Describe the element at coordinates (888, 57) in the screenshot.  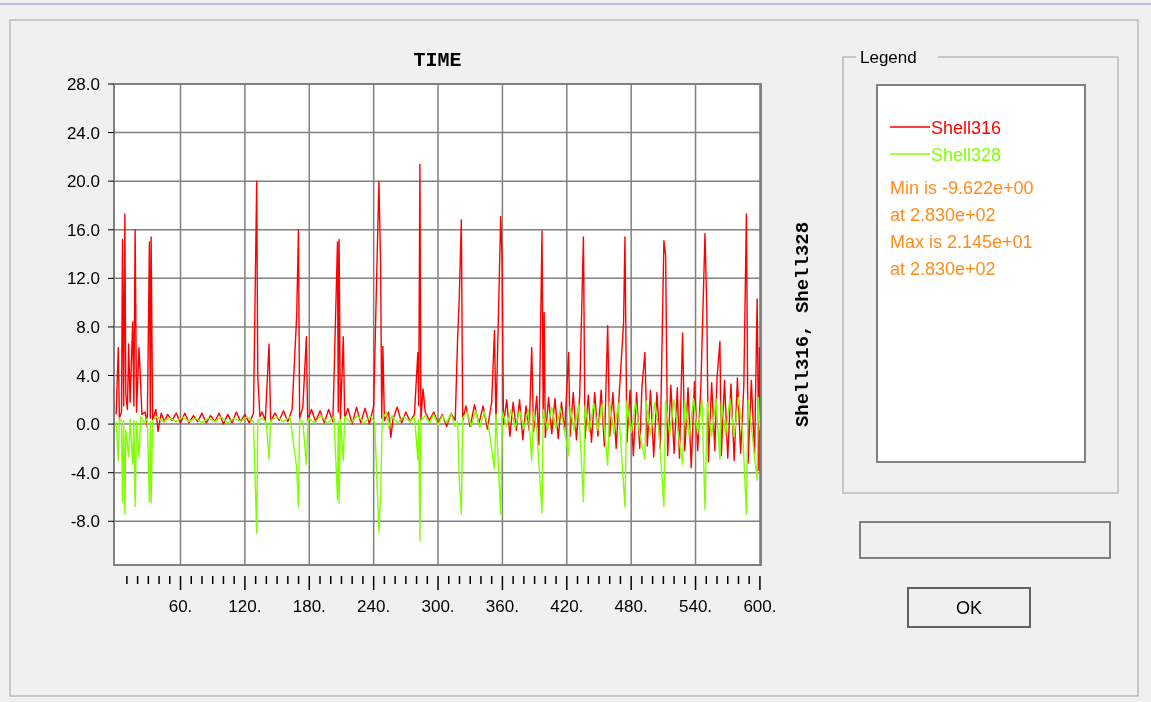
I see `legend-title: Legend` at that location.